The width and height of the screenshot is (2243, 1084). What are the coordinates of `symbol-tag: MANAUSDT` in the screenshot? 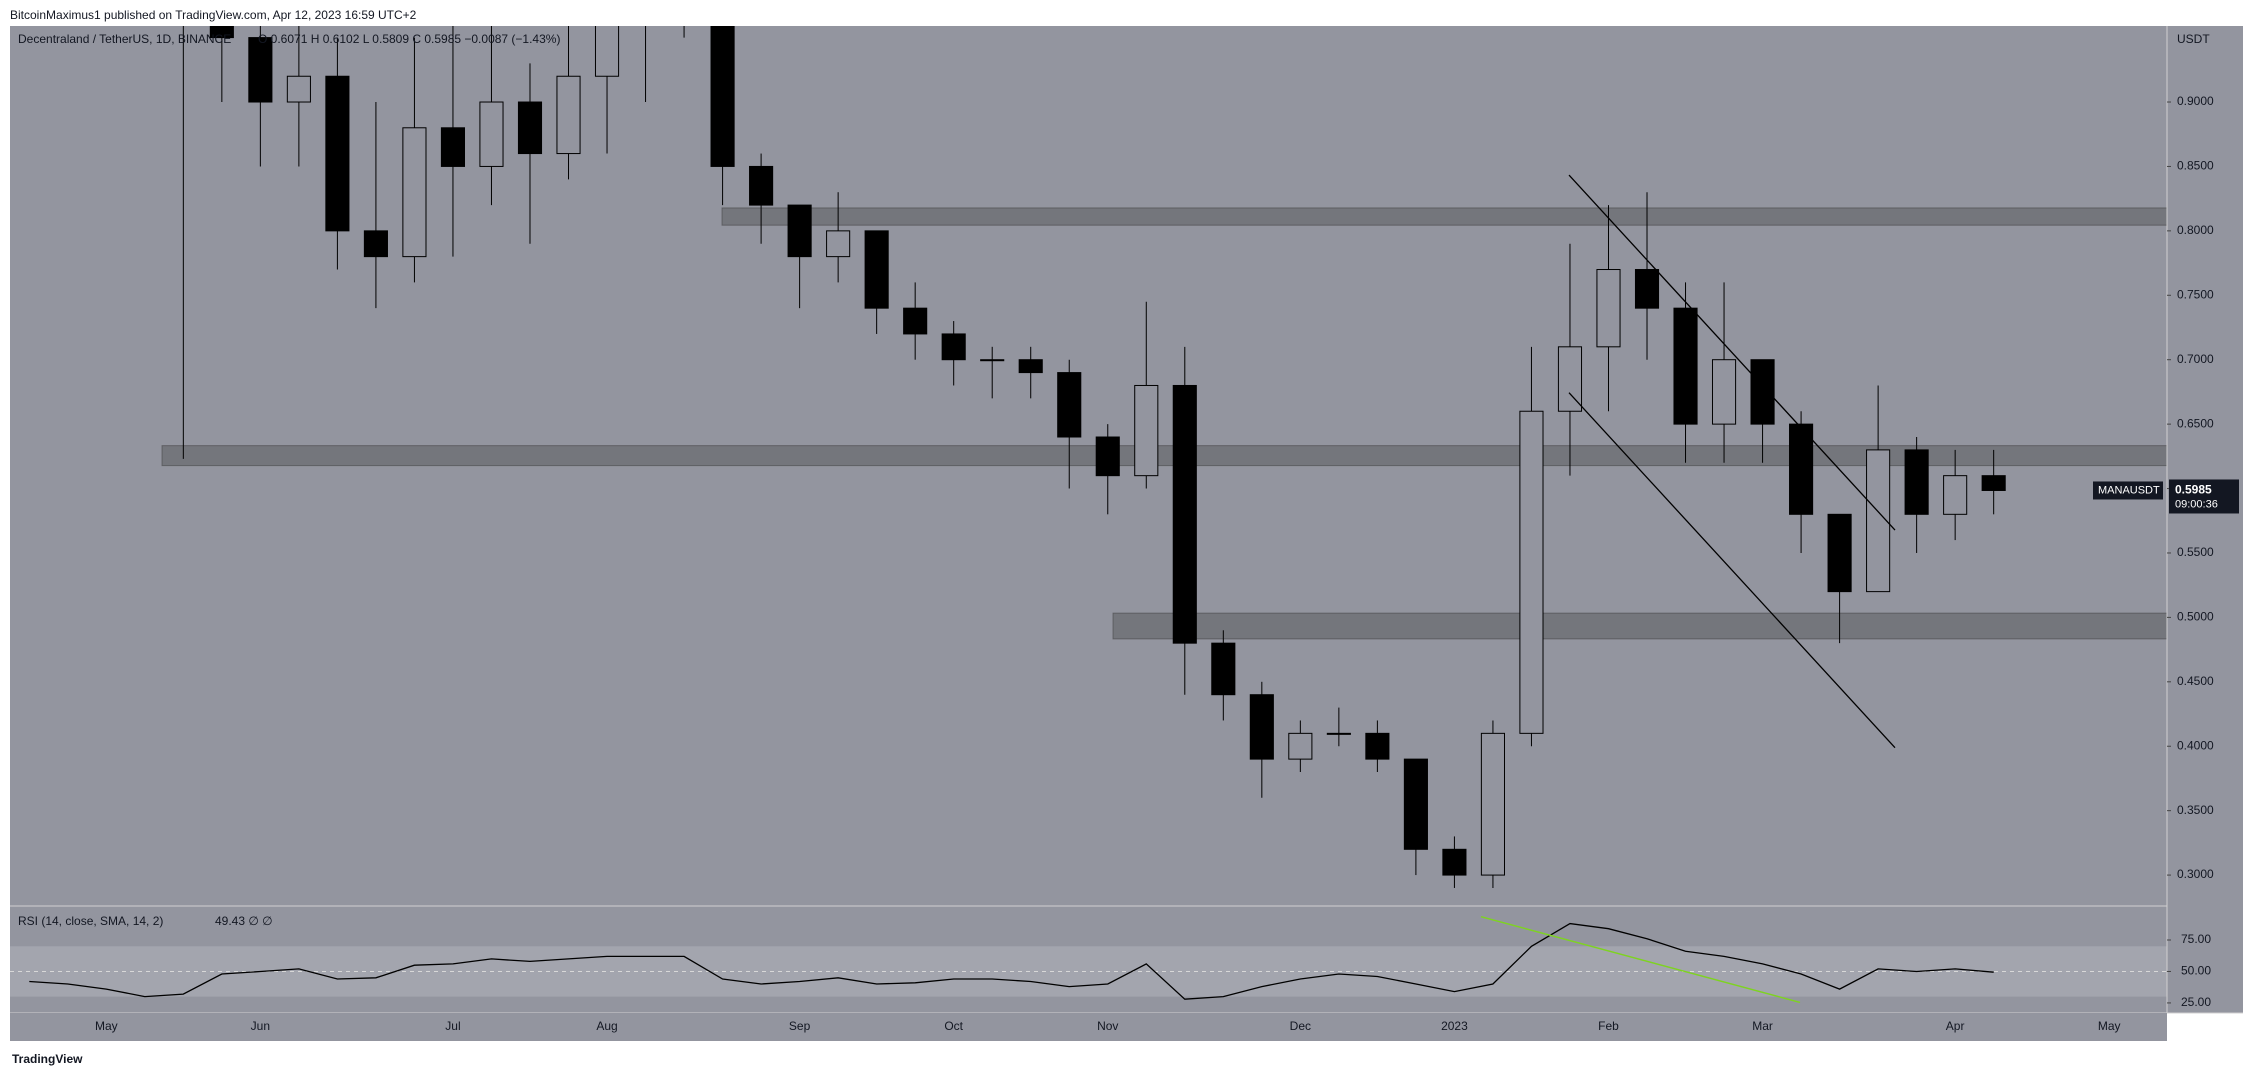 It's located at (2129, 490).